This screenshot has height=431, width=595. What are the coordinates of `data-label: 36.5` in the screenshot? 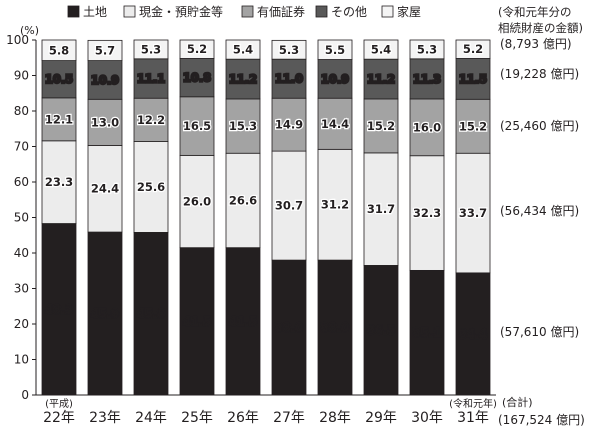 It's located at (381, 330).